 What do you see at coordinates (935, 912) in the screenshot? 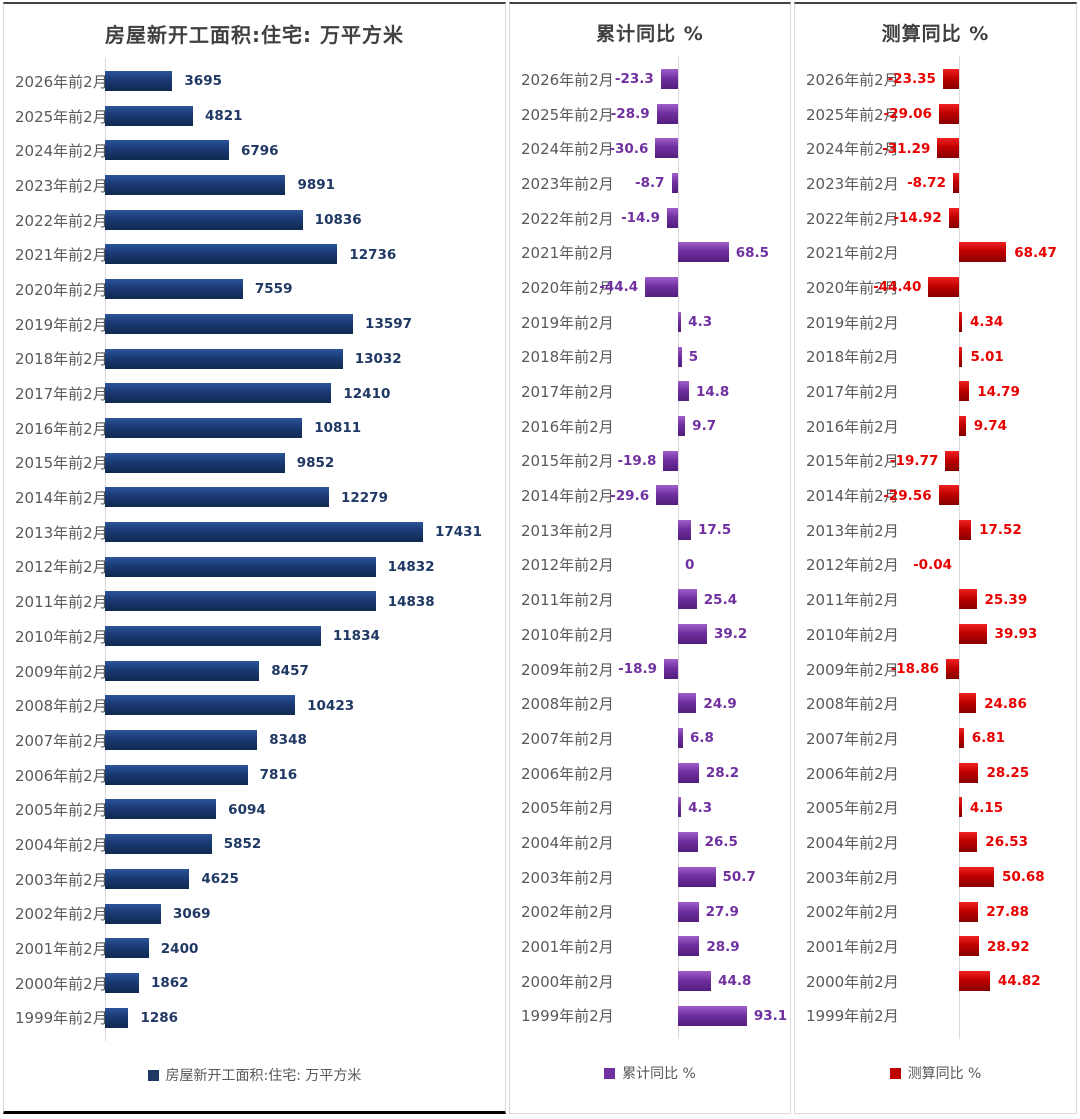
I see `chart-row: 2002年前2月 27.88` at bounding box center [935, 912].